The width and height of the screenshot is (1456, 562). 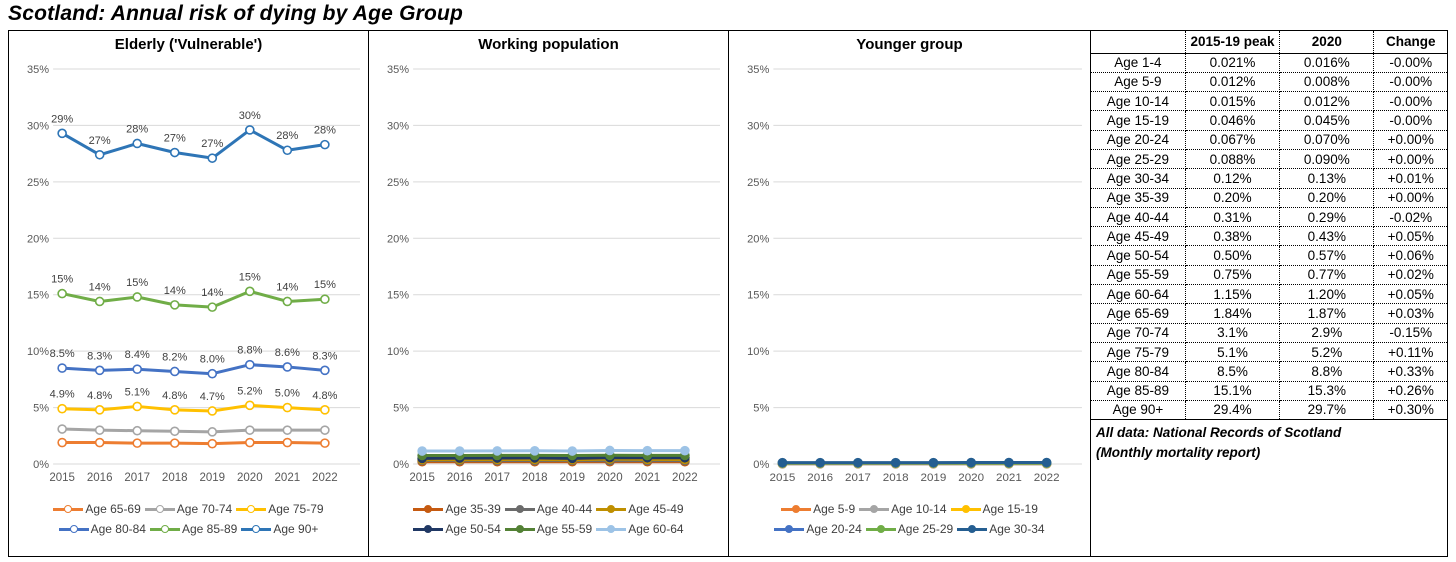 What do you see at coordinates (193, 408) in the screenshot?
I see `series-line` at bounding box center [193, 408].